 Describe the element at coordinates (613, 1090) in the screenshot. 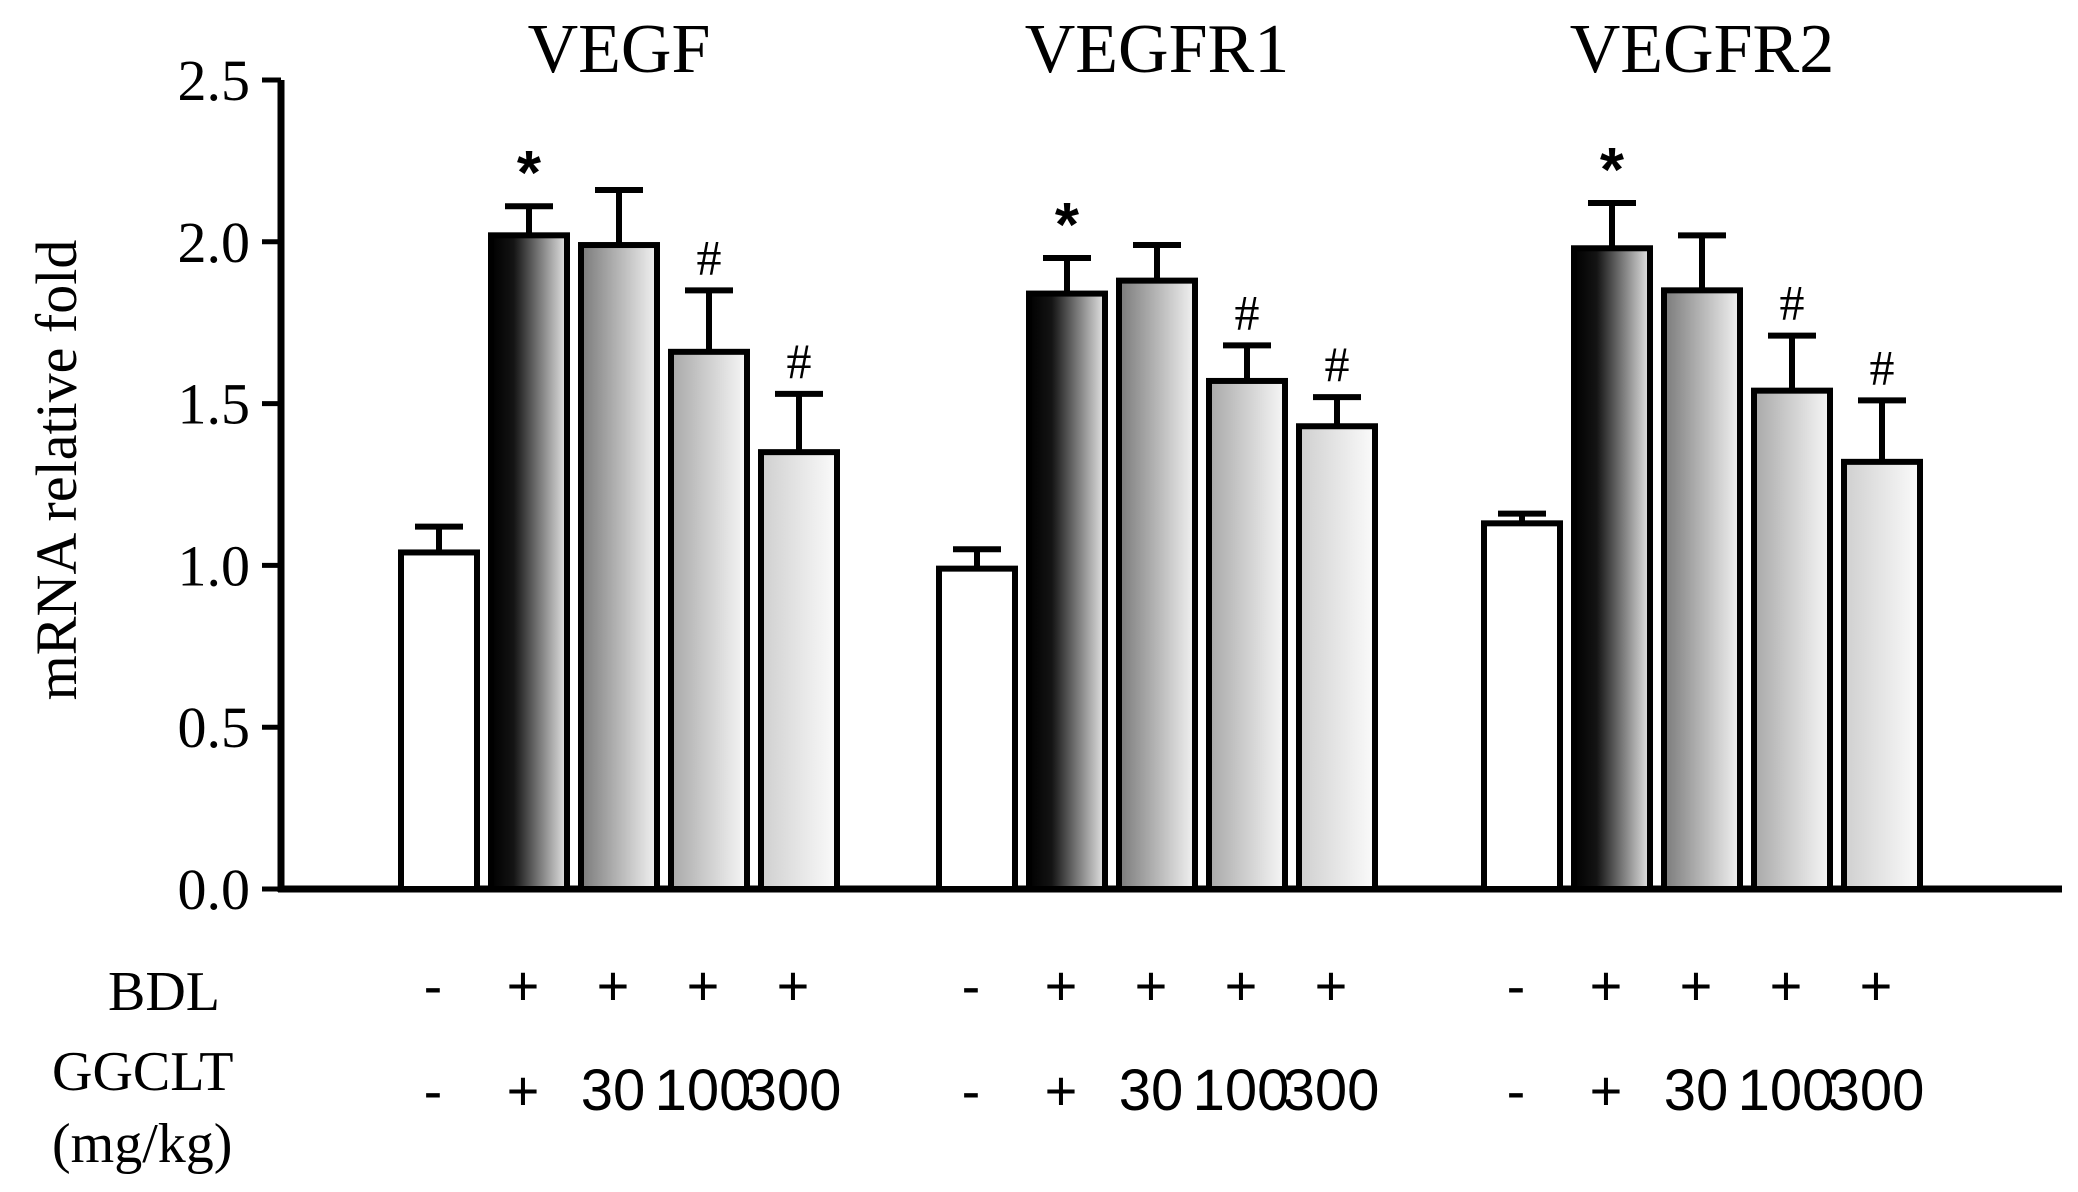

I see `ggclt-value-0-2: 30` at that location.